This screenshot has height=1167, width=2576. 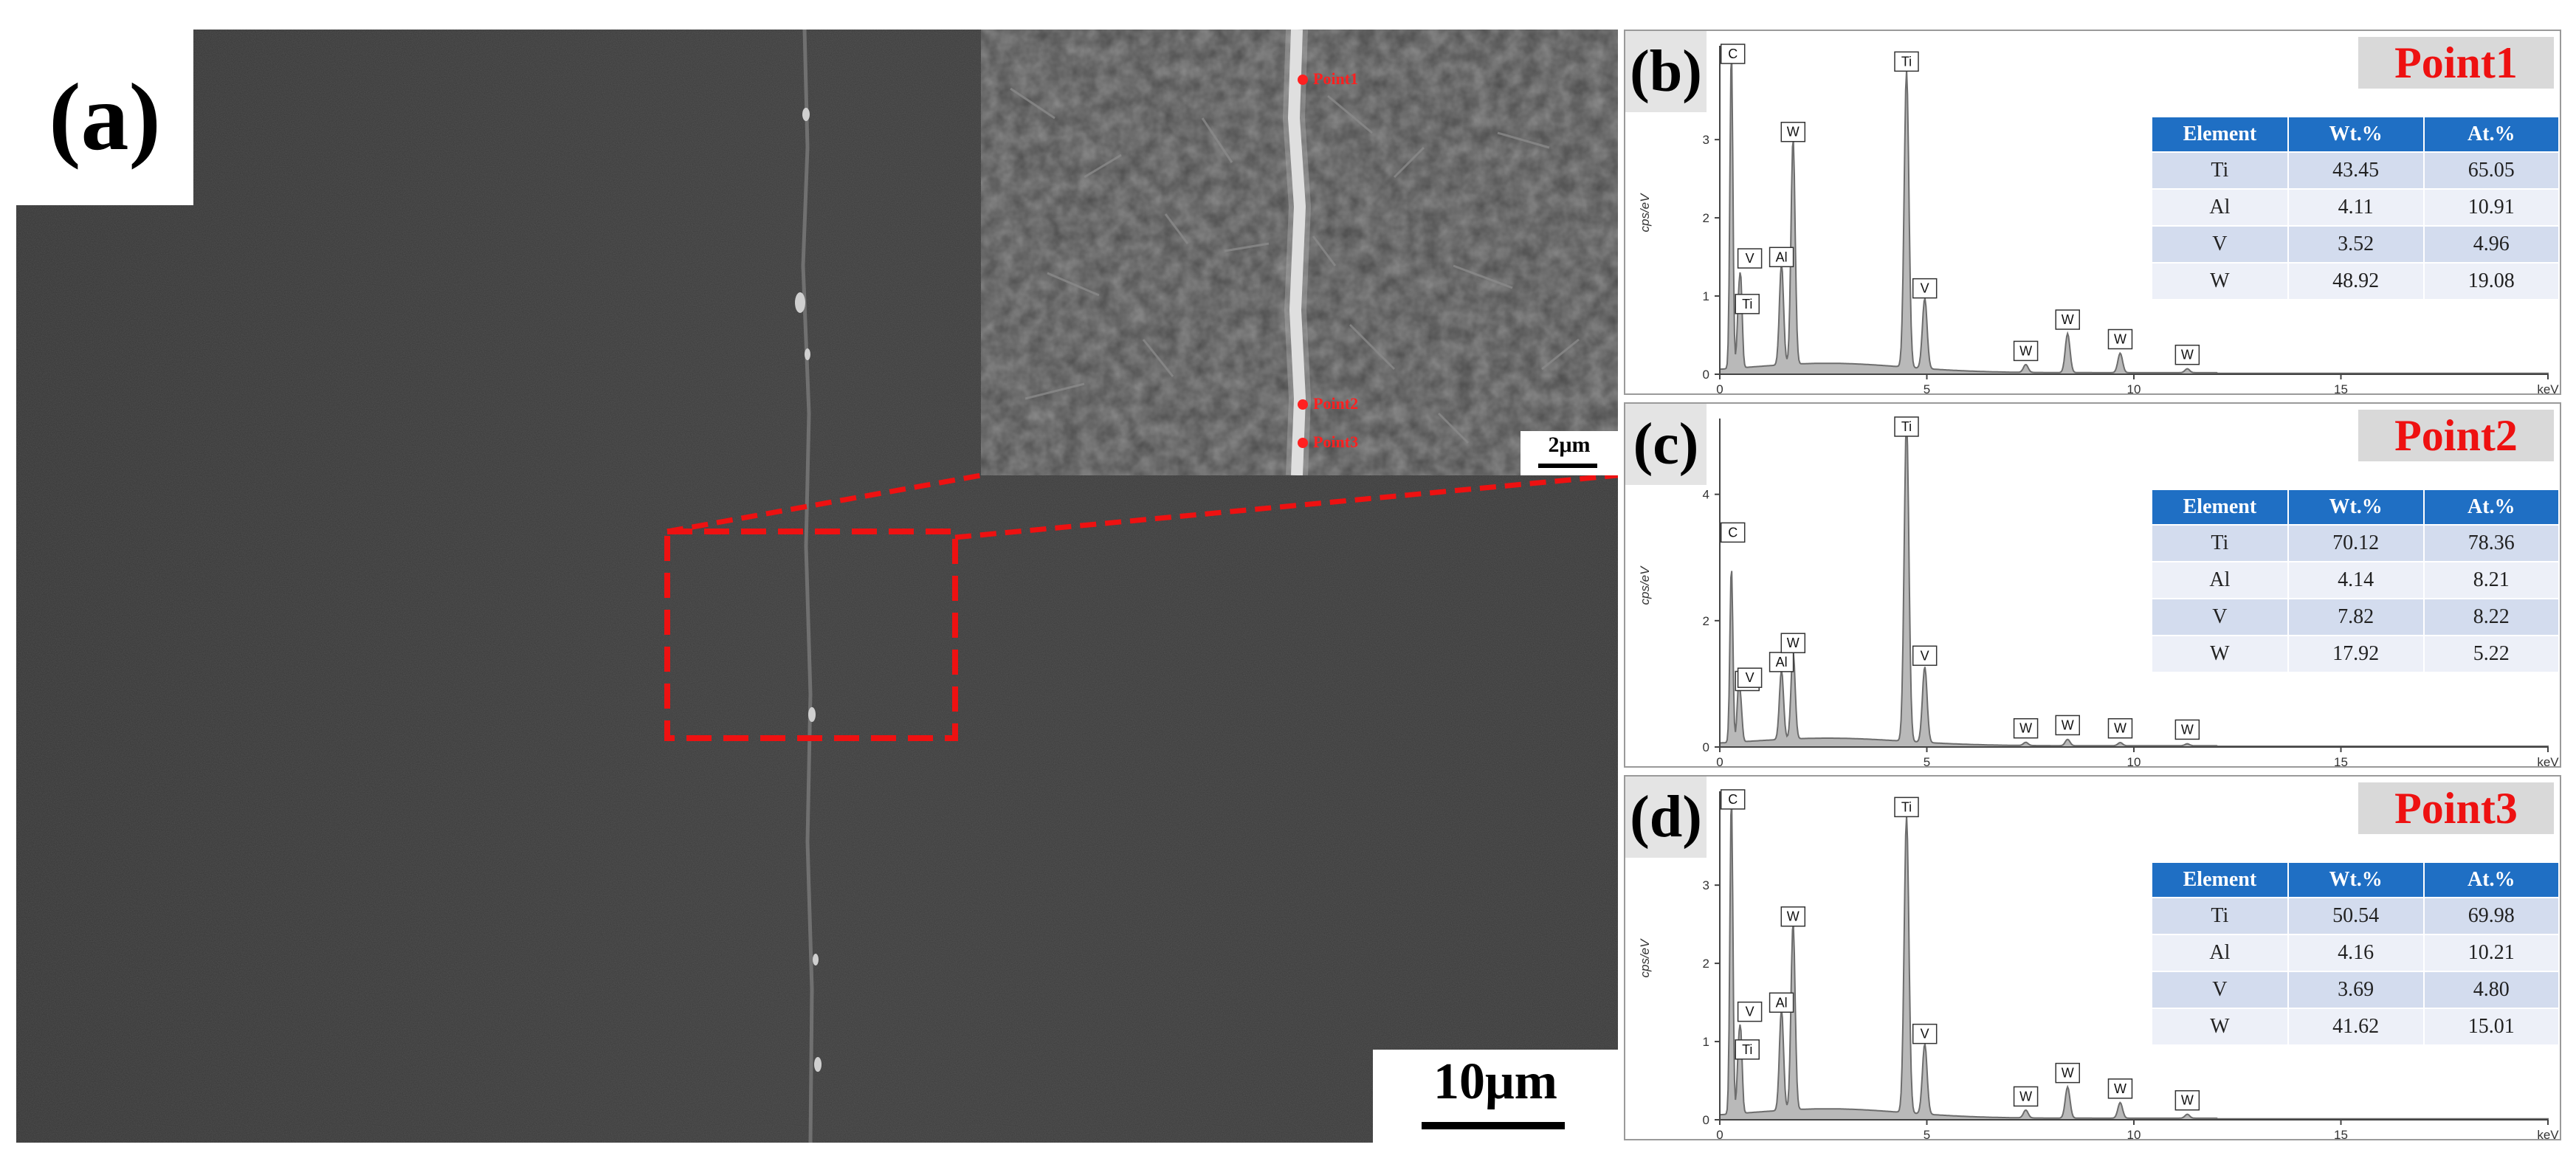 What do you see at coordinates (2355, 580) in the screenshot?
I see `table-row: Al 4.14 8.21` at bounding box center [2355, 580].